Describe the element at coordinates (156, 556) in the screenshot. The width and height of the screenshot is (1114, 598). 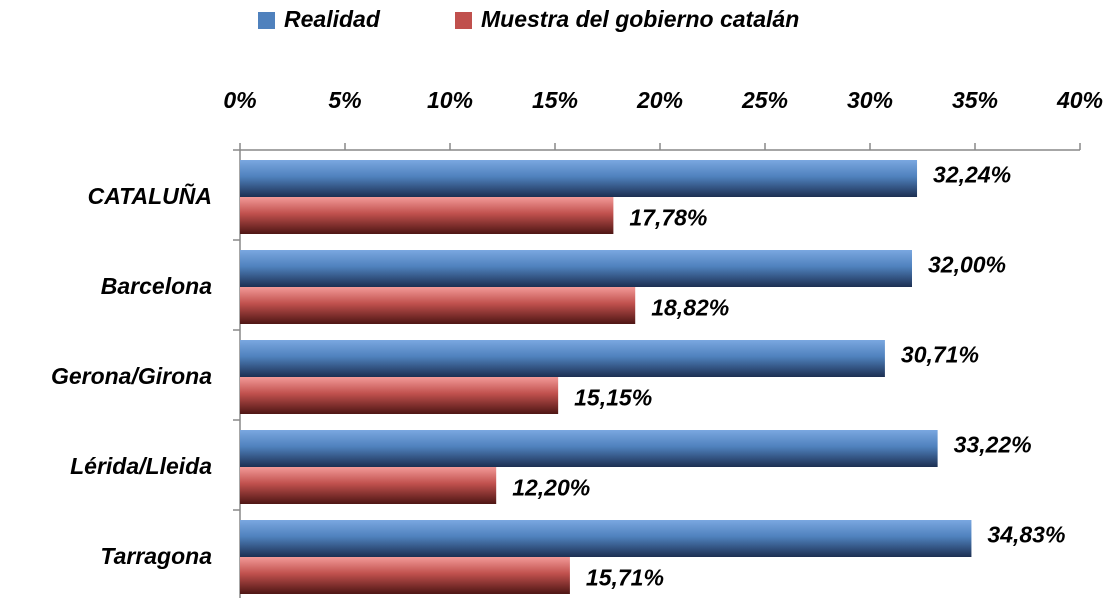
I see `y-tick-label: Tarragona` at that location.